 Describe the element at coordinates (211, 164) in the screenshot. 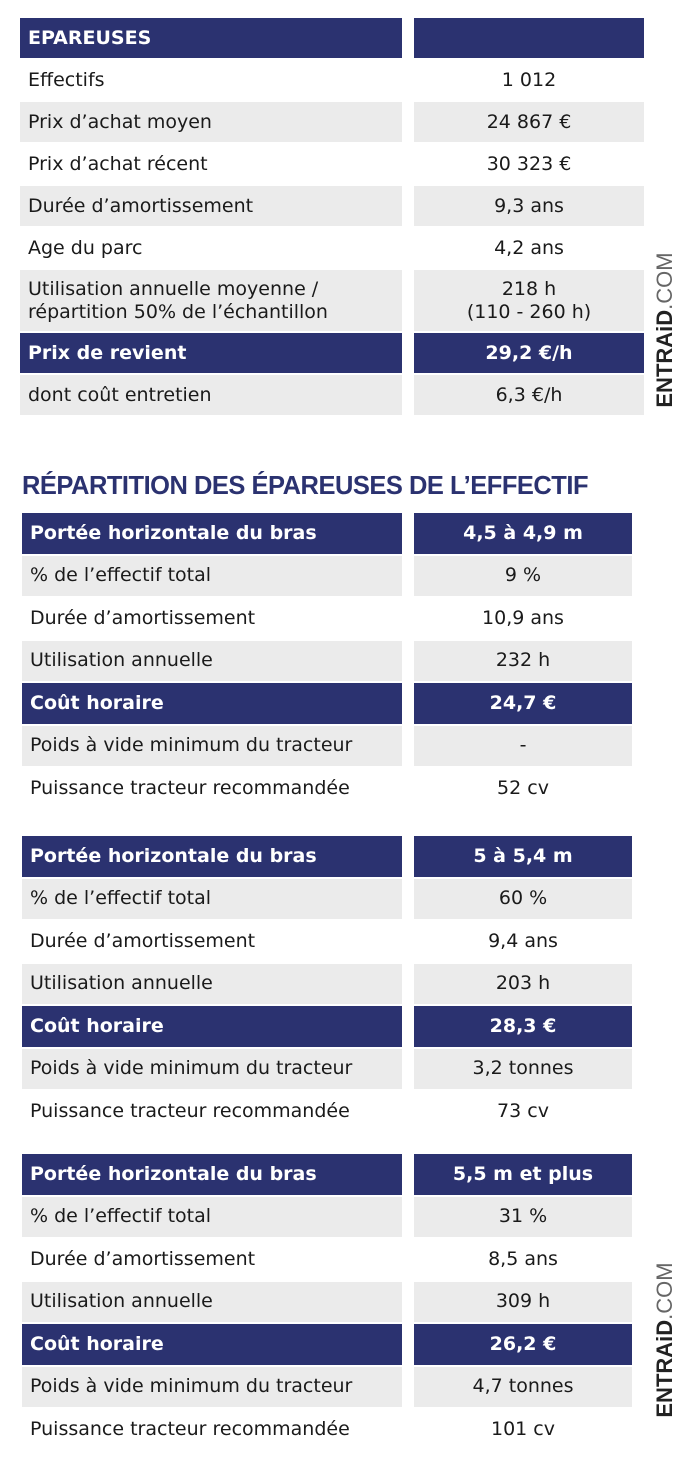

I see `row-label: Prix d’achat récent` at that location.